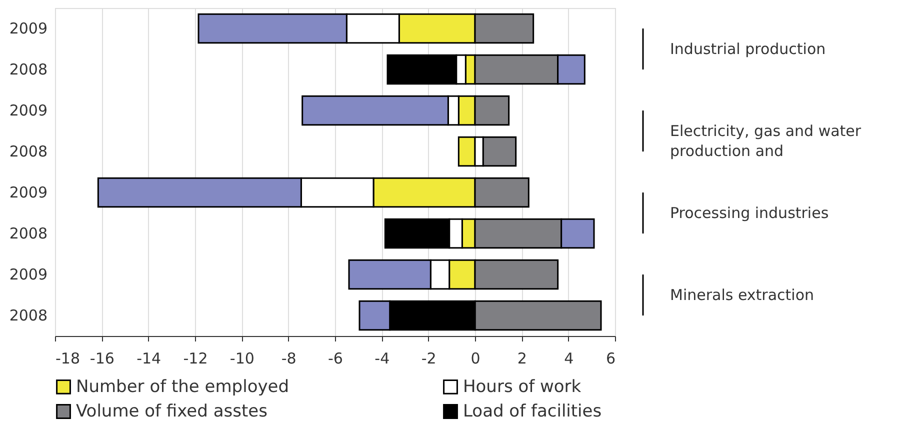 Image resolution: width=912 pixels, height=444 pixels. Describe the element at coordinates (428, 359) in the screenshot. I see `x-tick-label: -2` at that location.